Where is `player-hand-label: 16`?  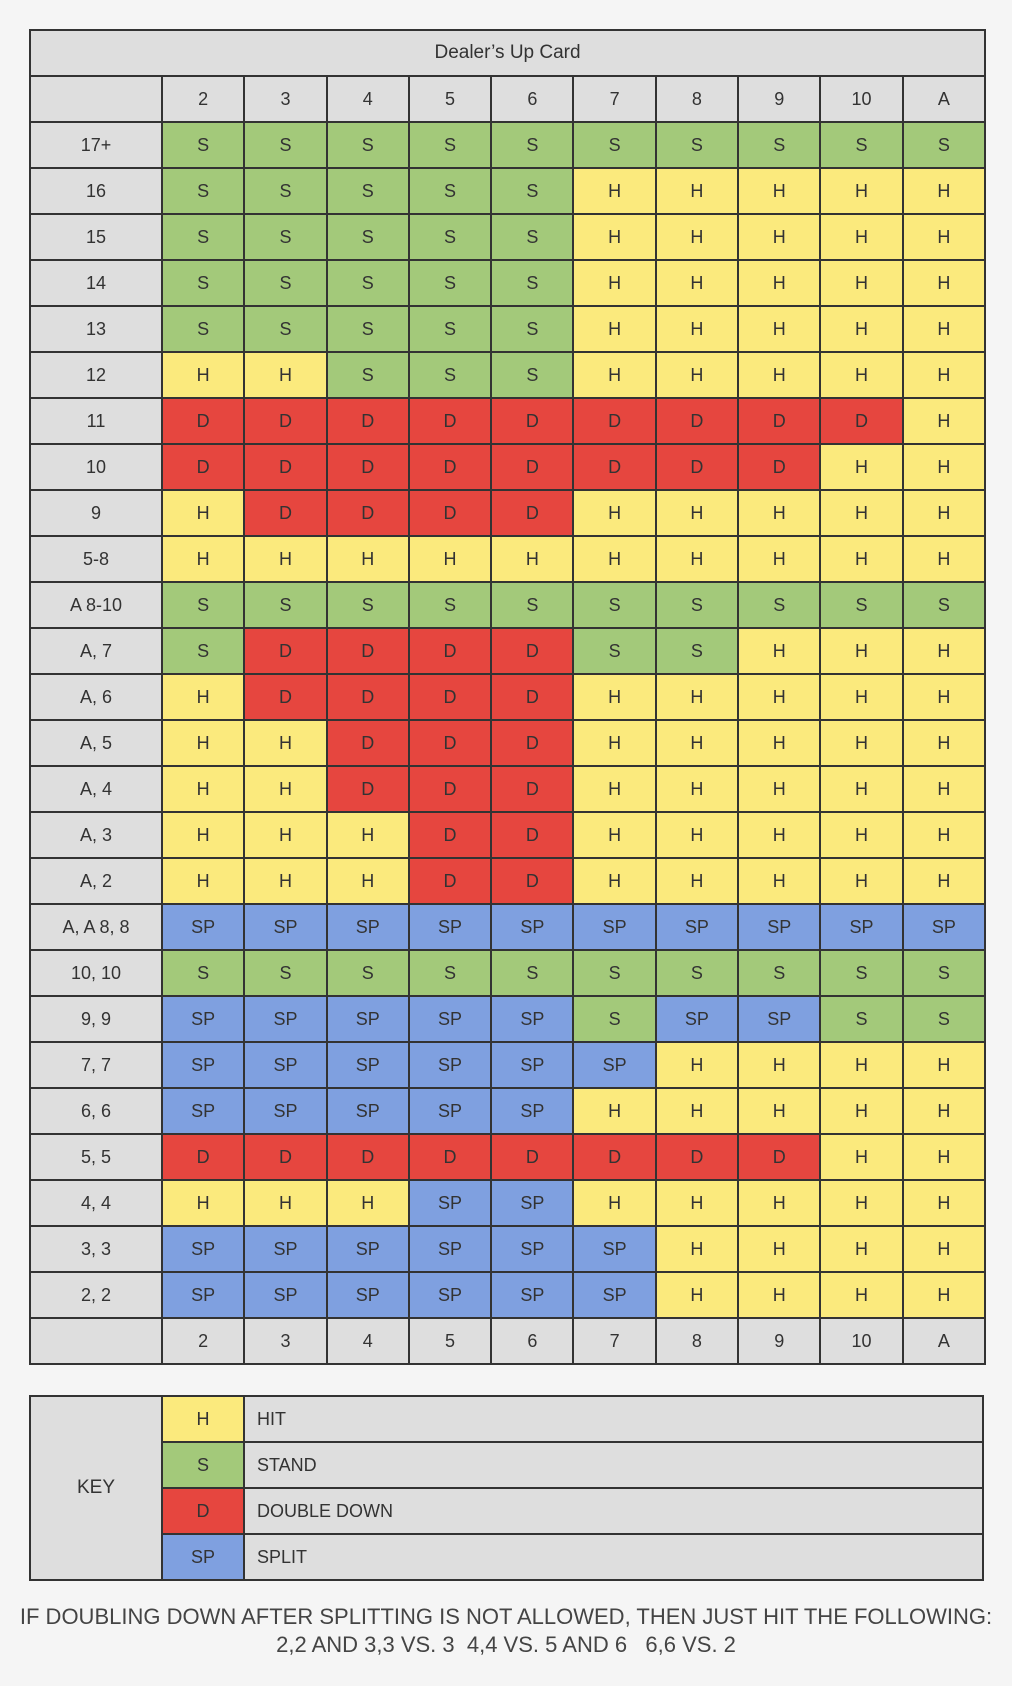 player-hand-label: 16 is located at coordinates (96, 191).